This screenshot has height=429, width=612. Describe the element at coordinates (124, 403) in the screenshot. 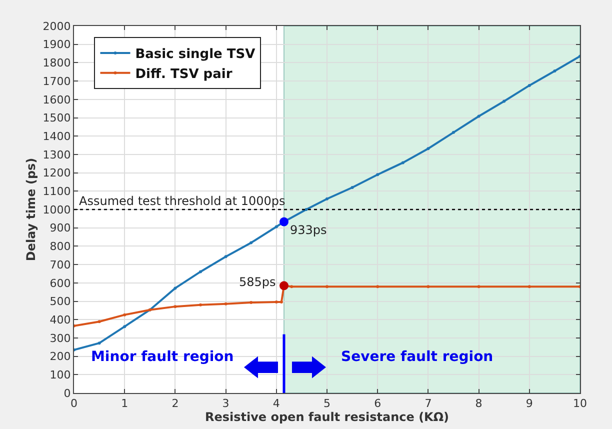

I see `x-tick-label: 1` at that location.